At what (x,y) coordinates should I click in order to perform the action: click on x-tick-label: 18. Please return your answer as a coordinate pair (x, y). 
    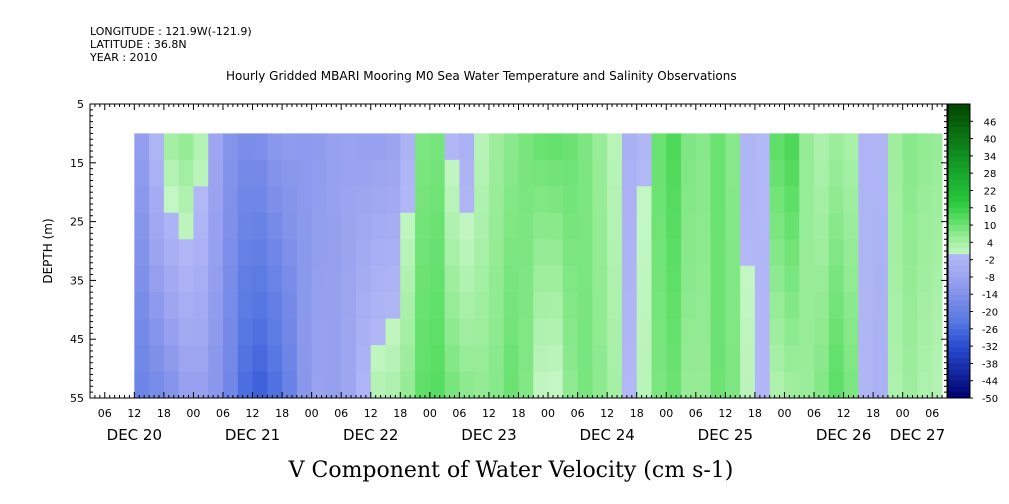
    Looking at the image, I should click on (282, 413).